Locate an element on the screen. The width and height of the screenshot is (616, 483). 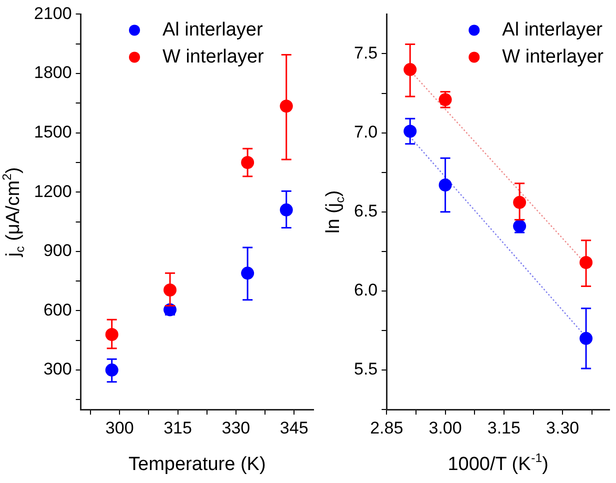
y-tick-label: 300 is located at coordinates (57, 369).